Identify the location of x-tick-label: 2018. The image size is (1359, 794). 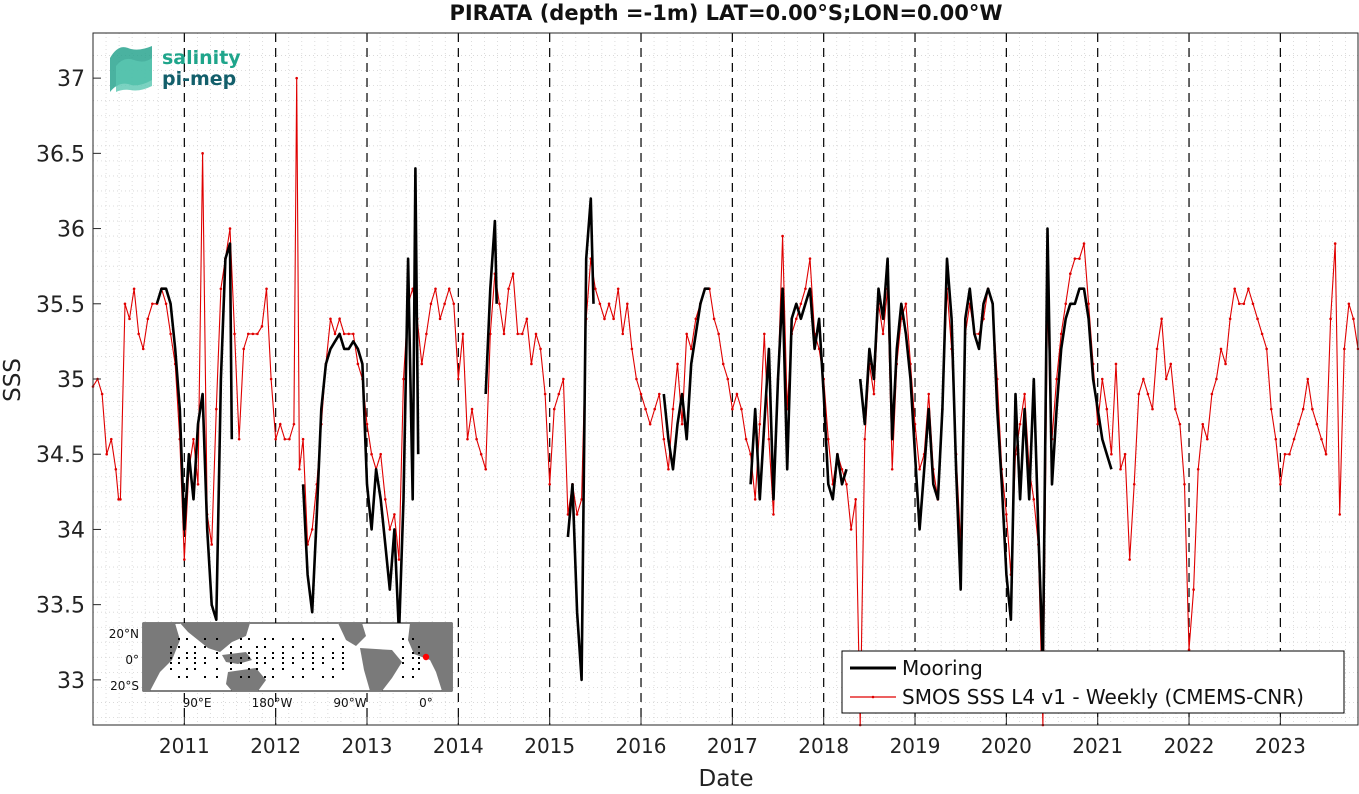
(823, 746).